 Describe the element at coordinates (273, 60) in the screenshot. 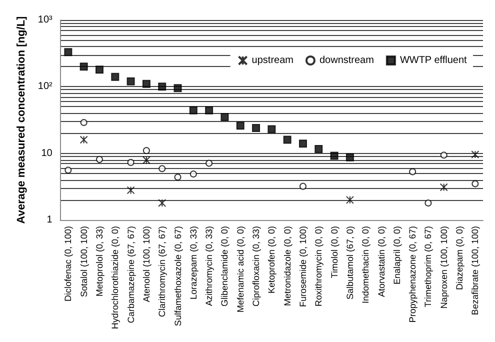

I see `legend-label: upstream` at that location.